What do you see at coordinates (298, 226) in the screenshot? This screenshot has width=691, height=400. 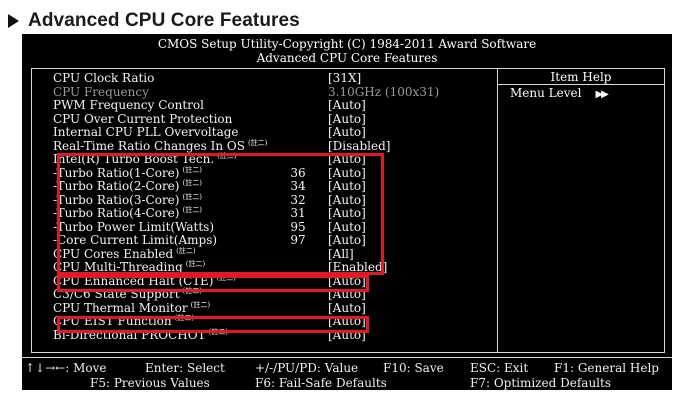 I see `setting-current-number: 95` at bounding box center [298, 226].